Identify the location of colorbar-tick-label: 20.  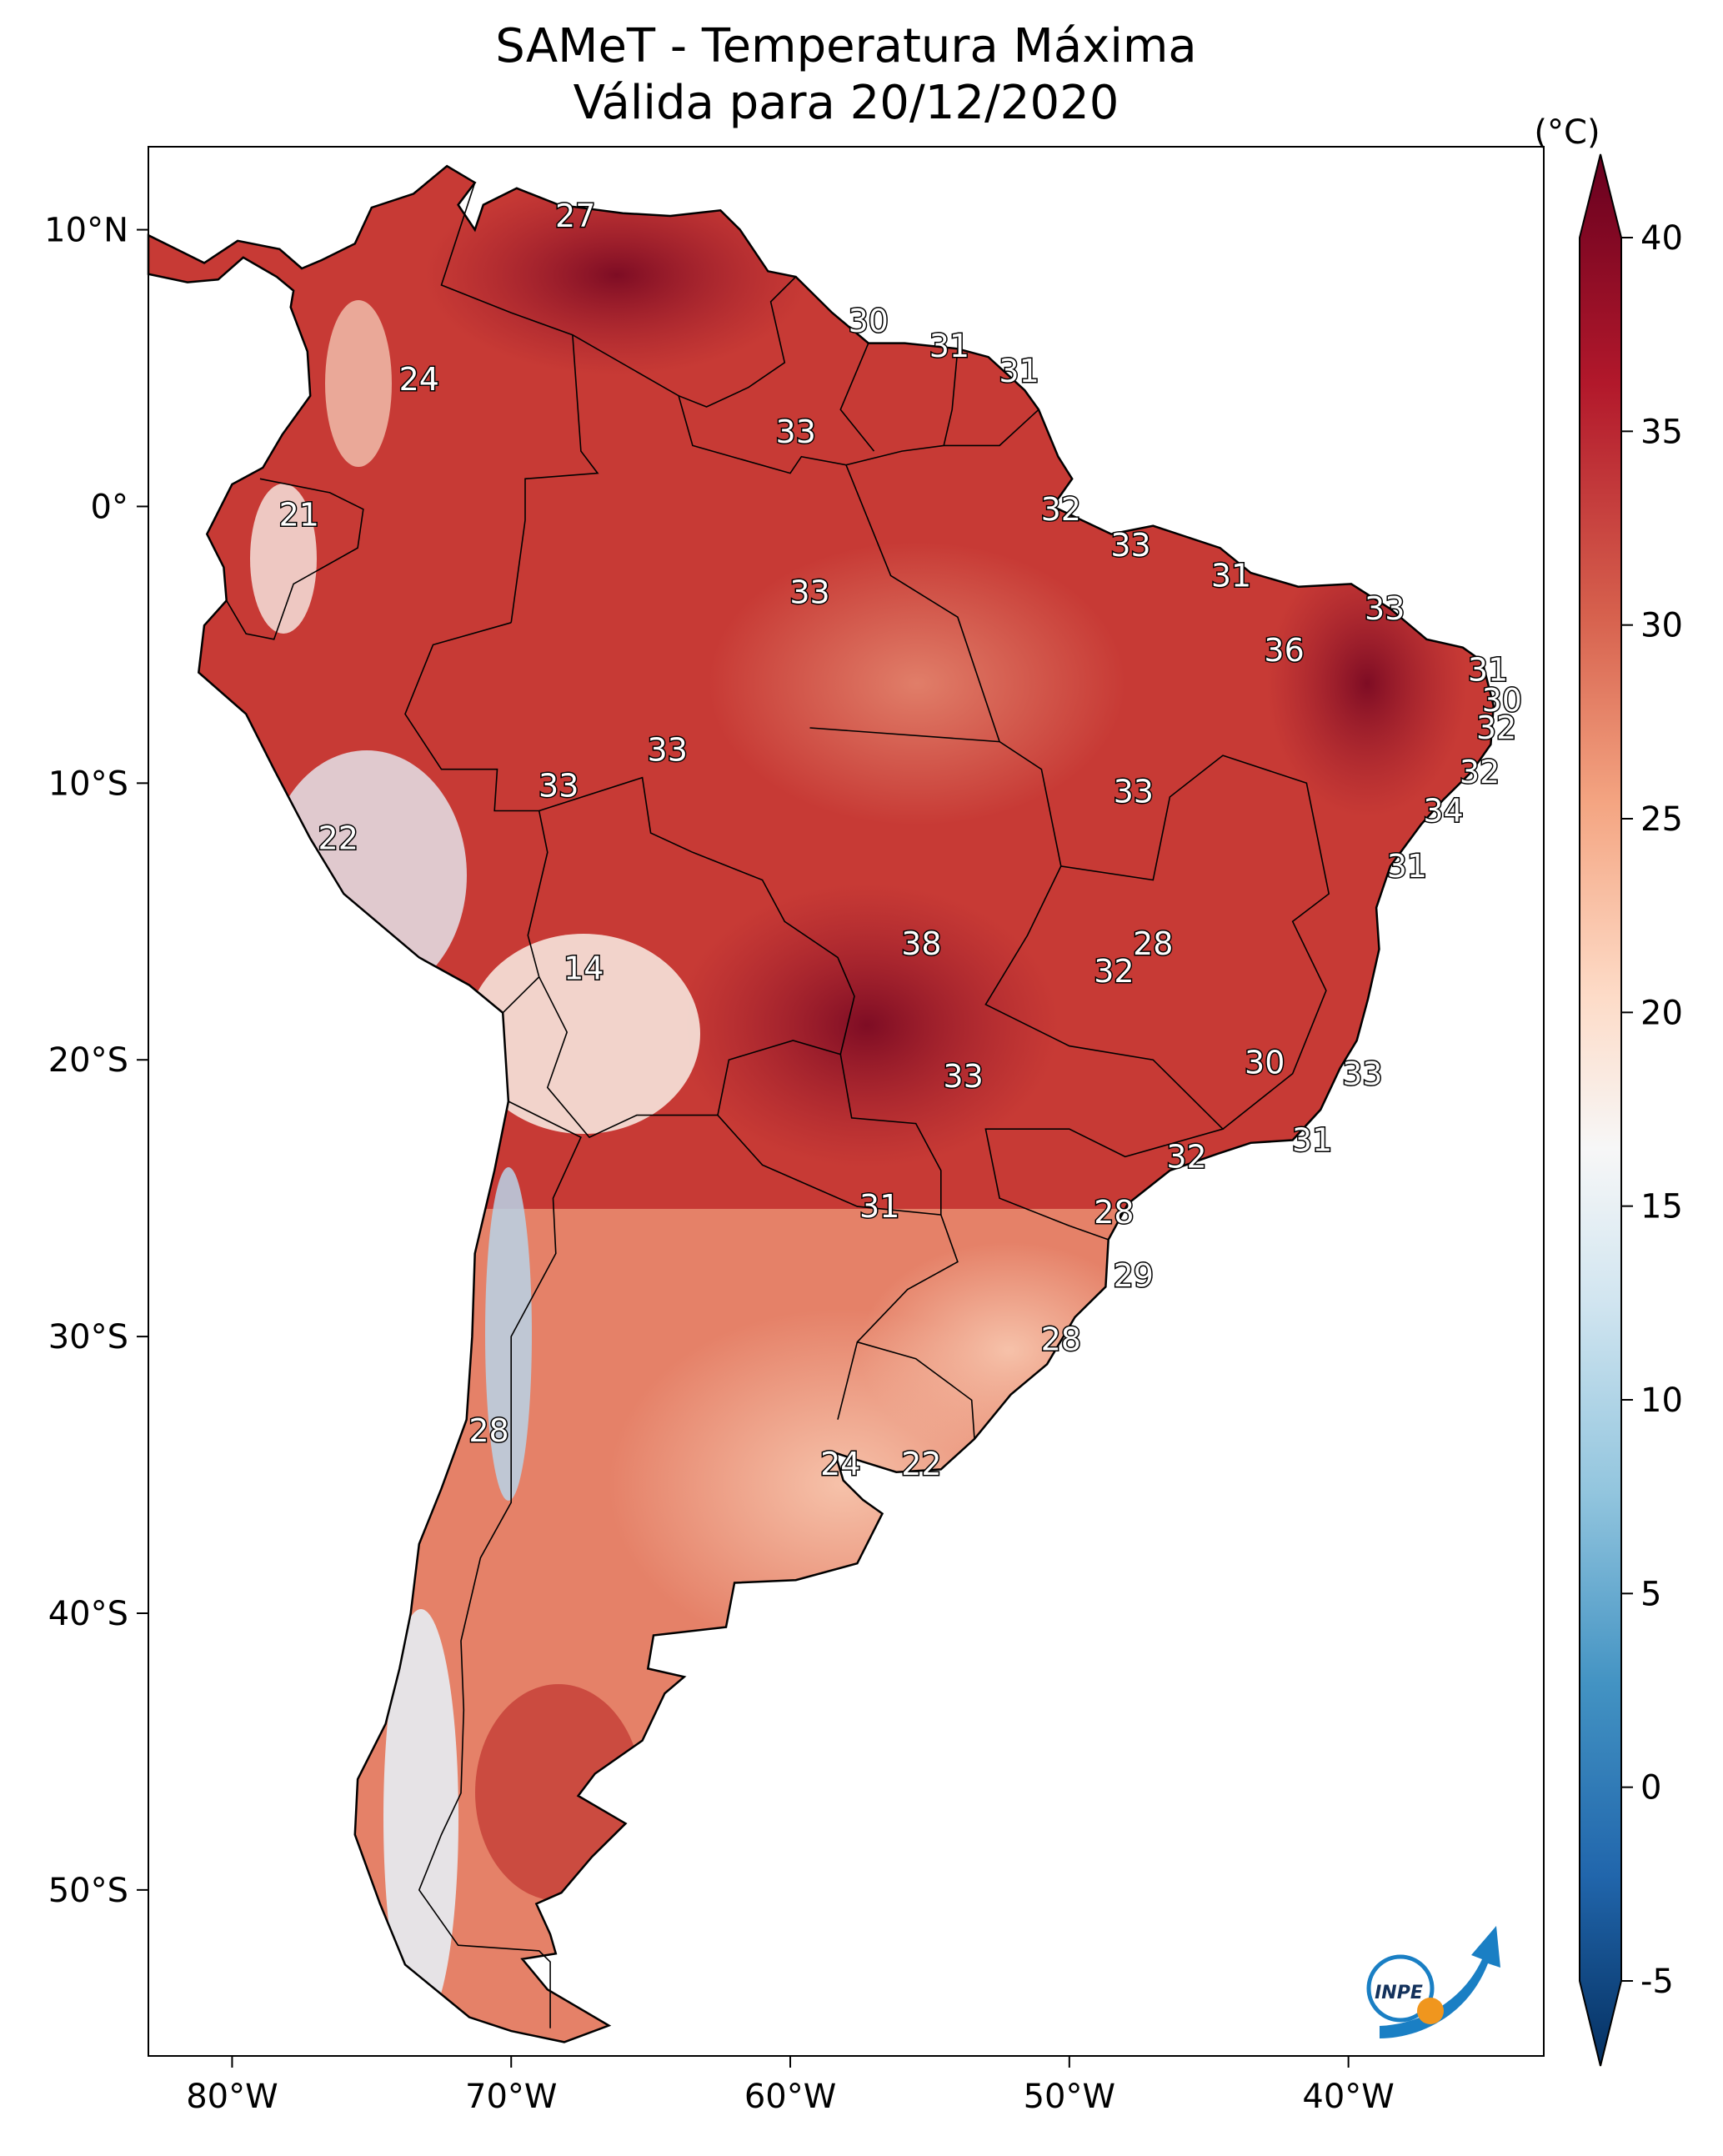
(1661, 1013).